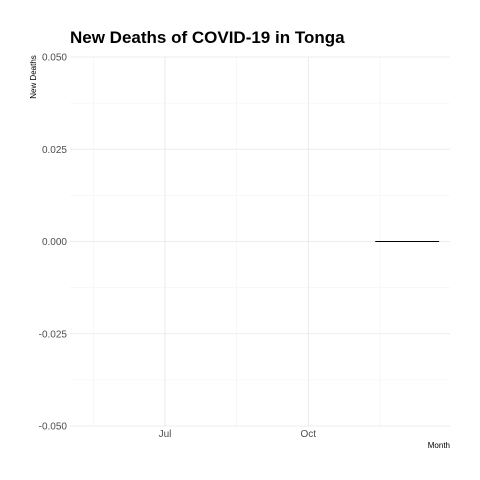 This screenshot has width=480, height=480. What do you see at coordinates (54, 58) in the screenshot?
I see `y-tick-label: 0.050` at bounding box center [54, 58].